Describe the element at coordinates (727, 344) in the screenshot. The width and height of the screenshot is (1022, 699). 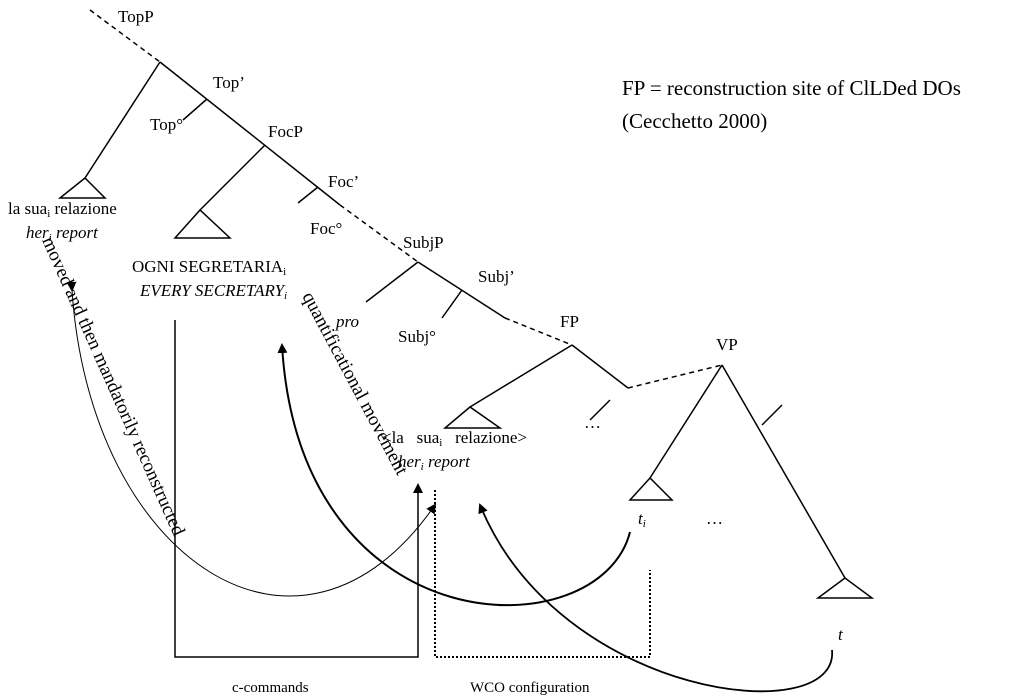
I see `label: VP` at that location.